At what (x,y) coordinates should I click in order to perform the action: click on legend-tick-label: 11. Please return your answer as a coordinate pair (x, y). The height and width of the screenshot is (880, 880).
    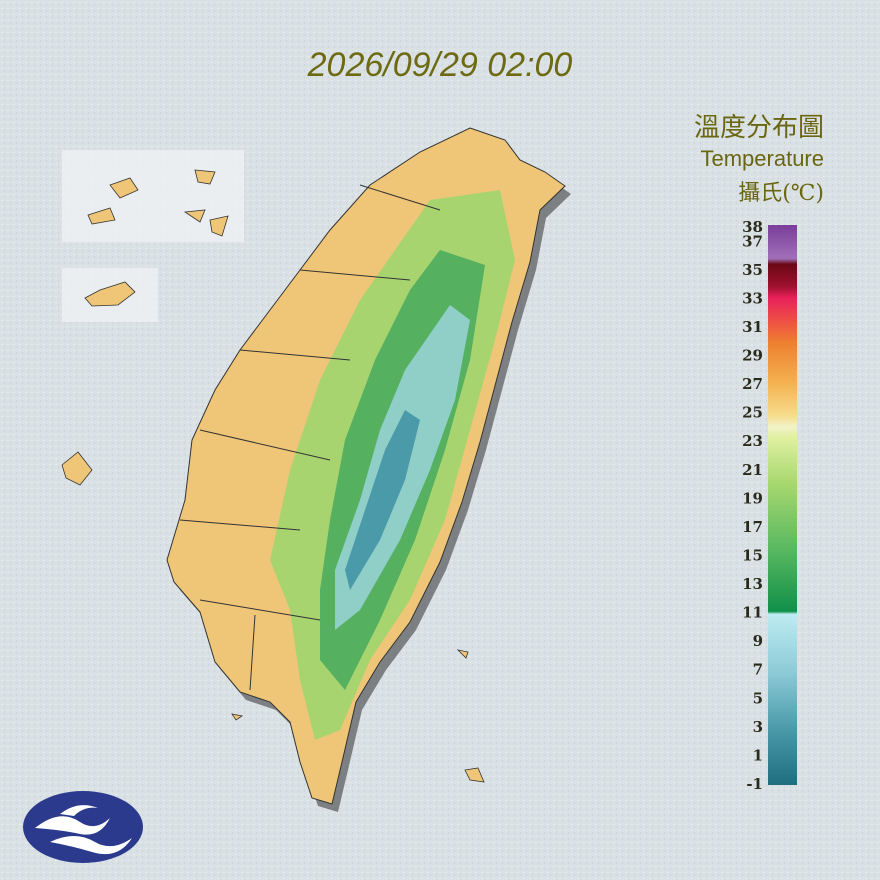
    Looking at the image, I should click on (752, 613).